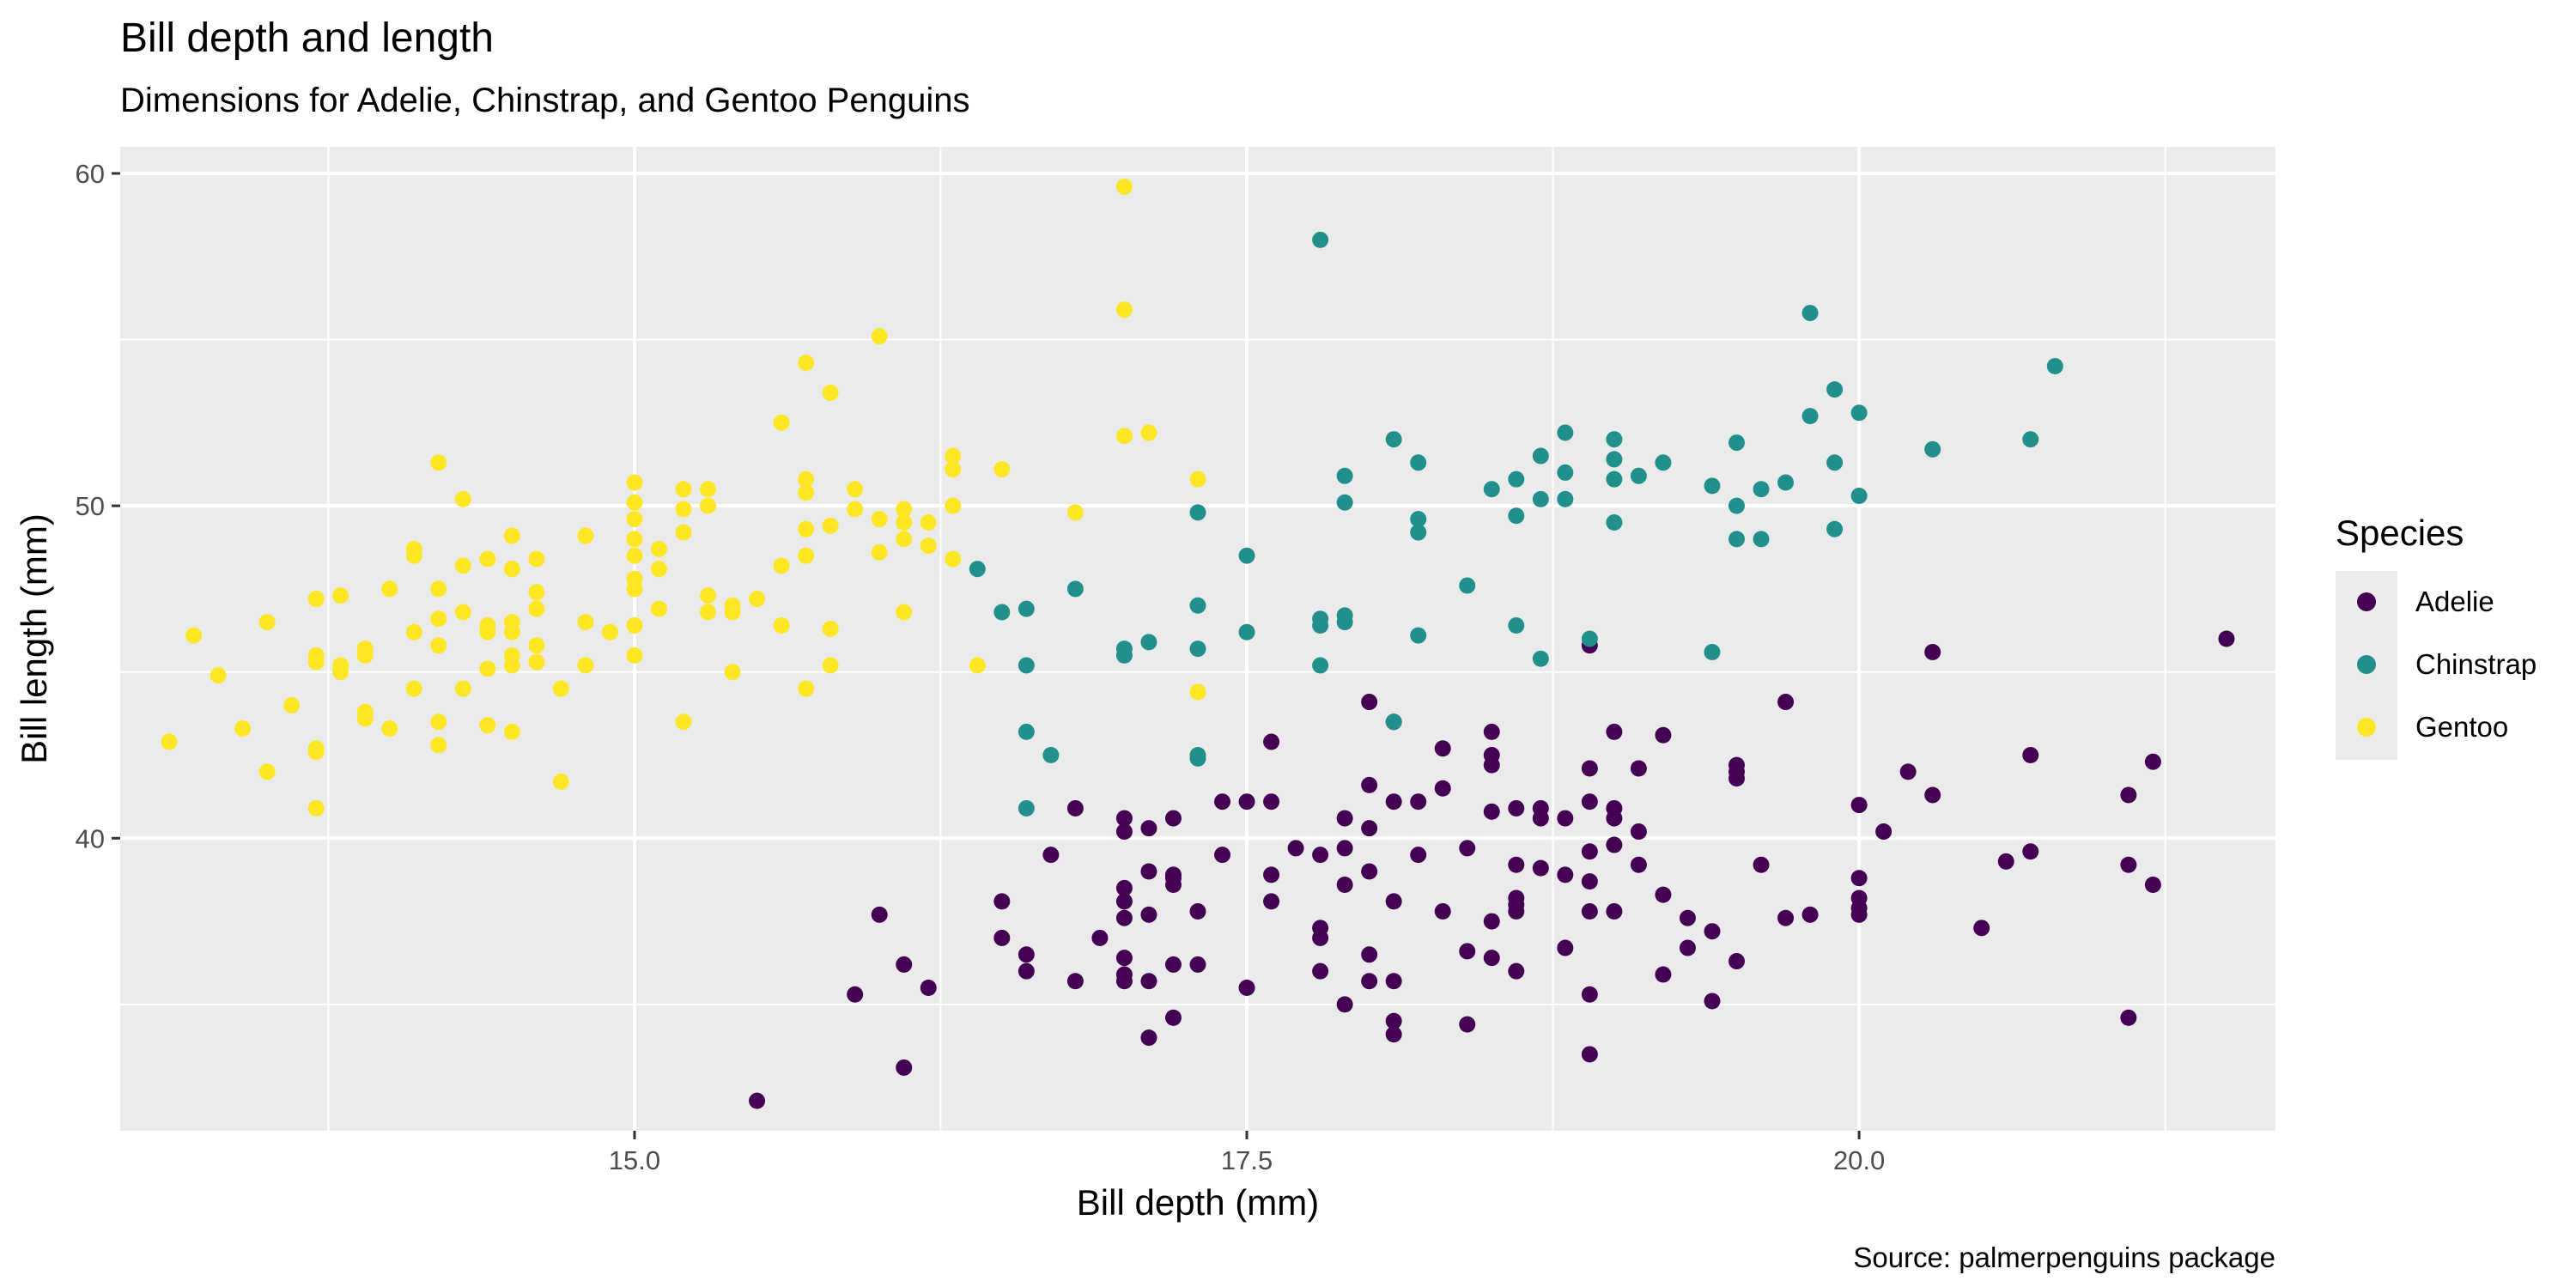 Image resolution: width=2576 pixels, height=1287 pixels. What do you see at coordinates (2436, 636) in the screenshot?
I see `legend: Species Adelie Chinstrap Gentoo` at bounding box center [2436, 636].